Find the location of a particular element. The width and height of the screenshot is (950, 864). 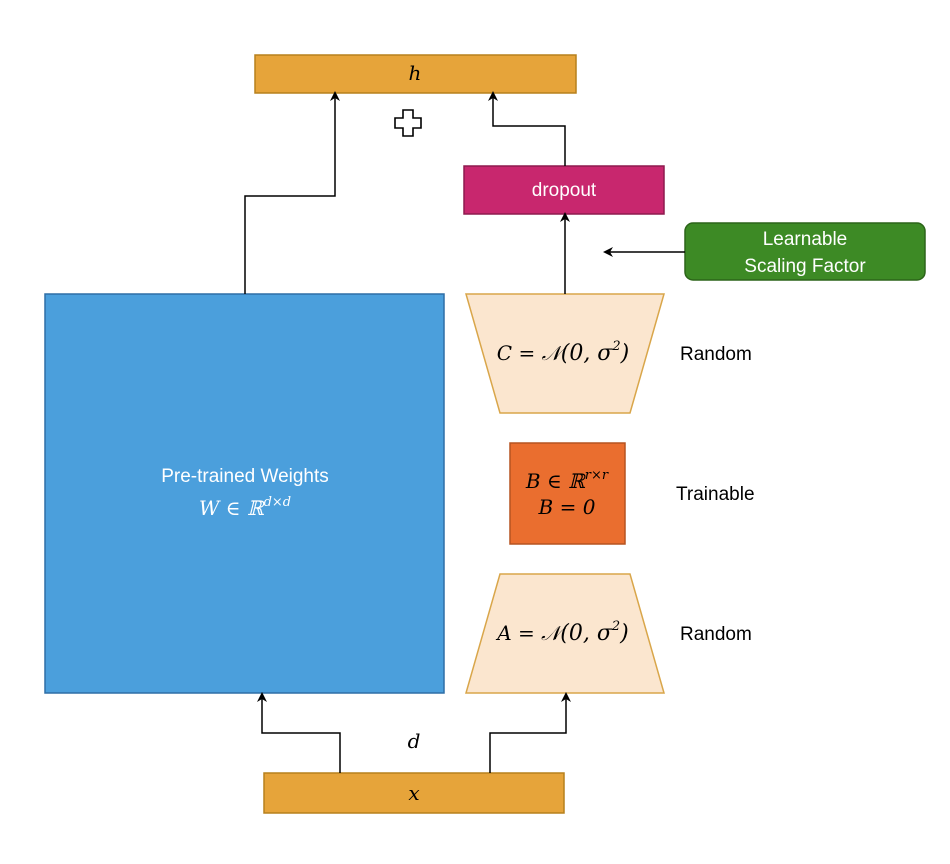

plus-icon is located at coordinates (408, 123).